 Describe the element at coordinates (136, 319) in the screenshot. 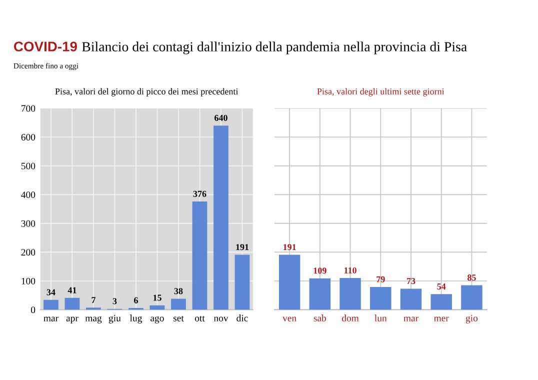

I see `x-tick-label: lug` at that location.